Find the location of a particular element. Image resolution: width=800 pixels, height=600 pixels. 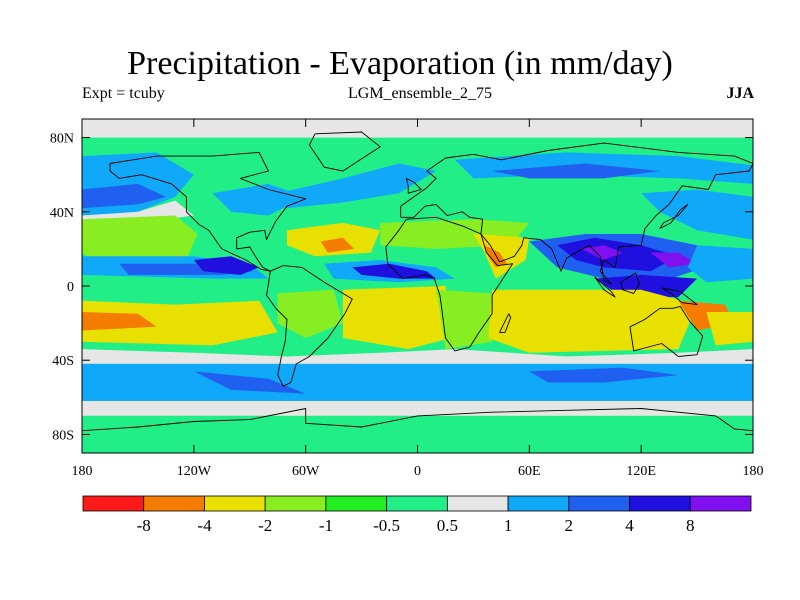

colorbar-label: 4 is located at coordinates (629, 525).